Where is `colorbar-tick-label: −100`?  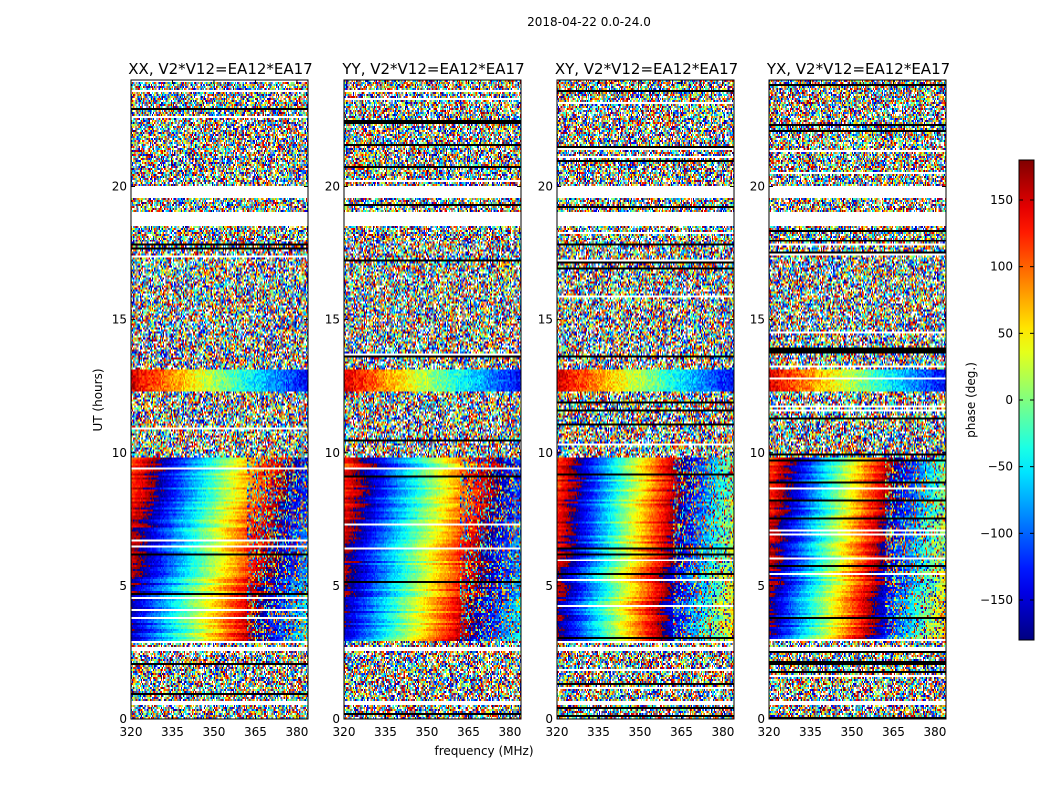
colorbar-tick-label: −100 is located at coordinates (996, 533).